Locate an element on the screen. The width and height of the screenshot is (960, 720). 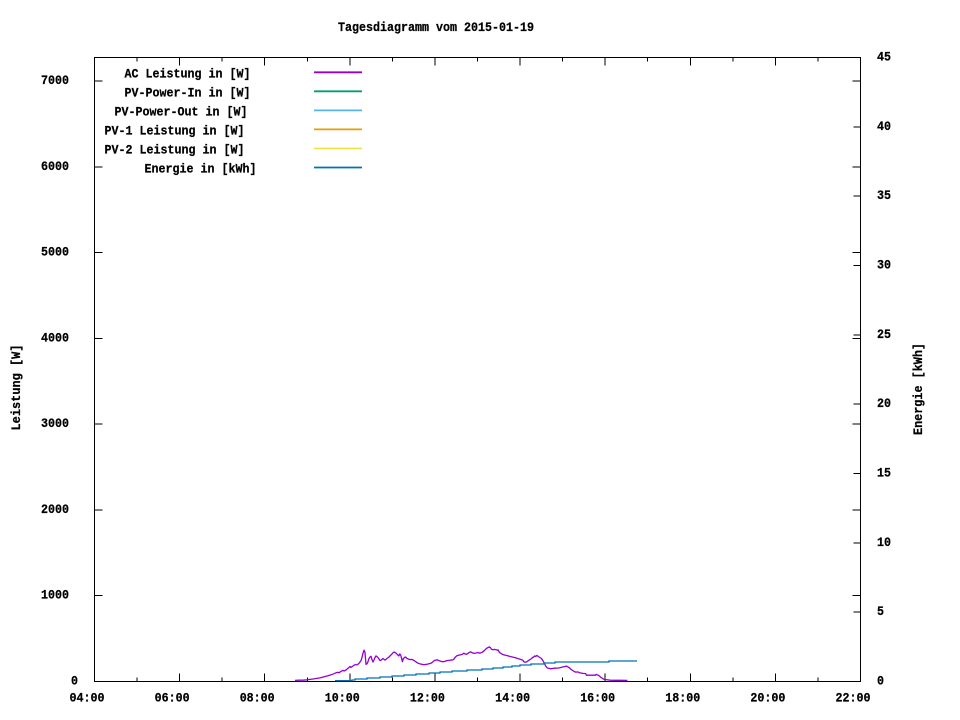
svg-text: PV-1 Leistung in [W] is located at coordinates (175, 130).